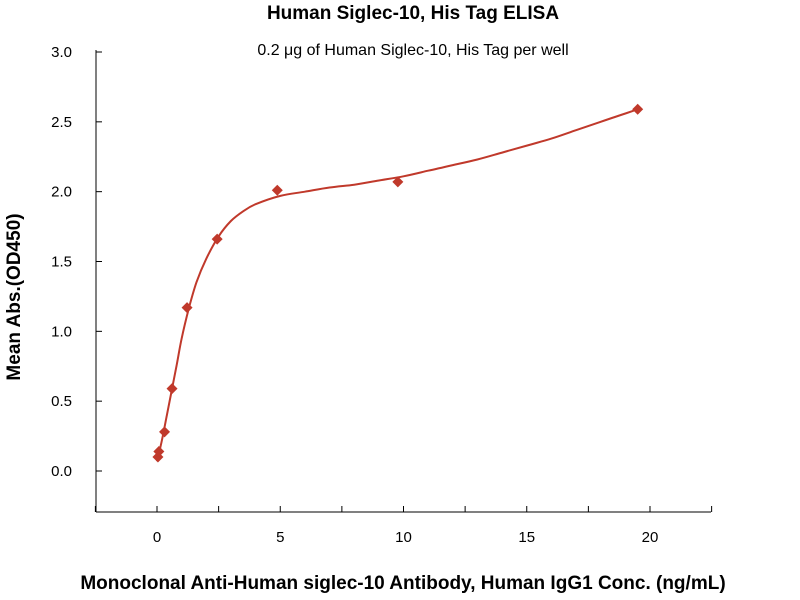 The image size is (800, 600). I want to click on y-tick-label: 2.5, so click(61, 122).